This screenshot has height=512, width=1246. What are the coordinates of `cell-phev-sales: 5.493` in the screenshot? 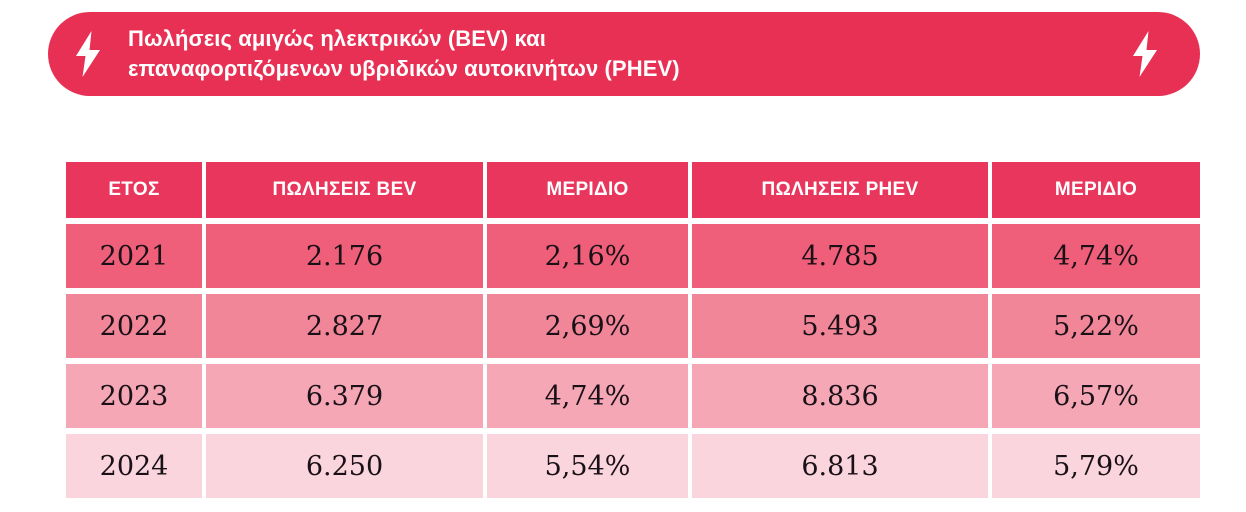 It's located at (838, 326).